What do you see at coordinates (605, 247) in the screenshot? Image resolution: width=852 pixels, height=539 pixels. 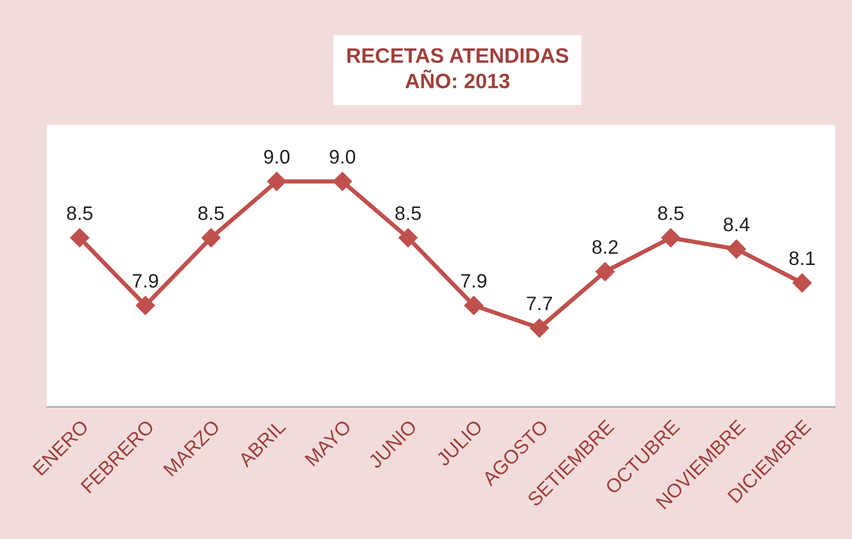 I see `data-label: 8.2` at bounding box center [605, 247].